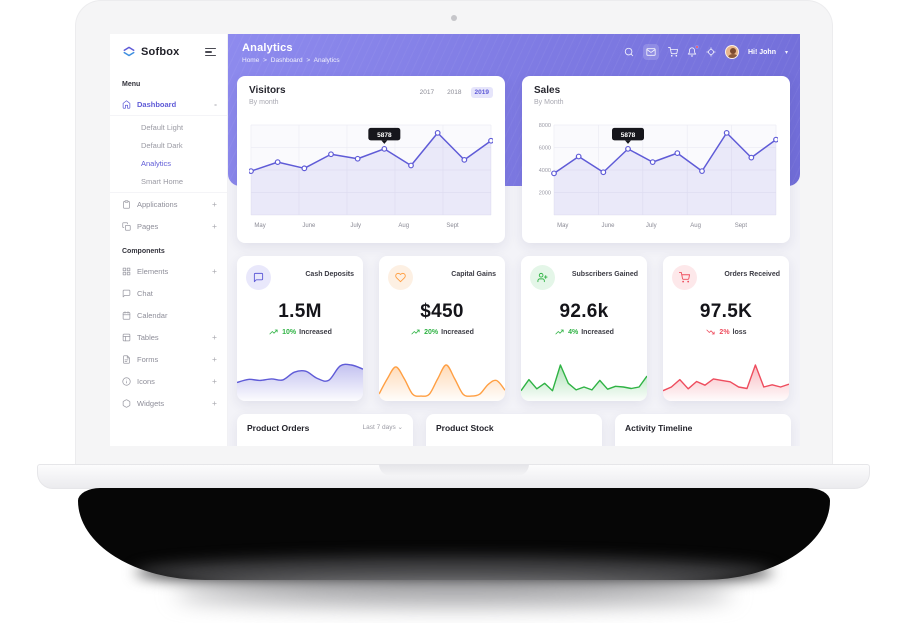  What do you see at coordinates (545, 126) in the screenshot?
I see `svg-text: 8000` at bounding box center [545, 126].